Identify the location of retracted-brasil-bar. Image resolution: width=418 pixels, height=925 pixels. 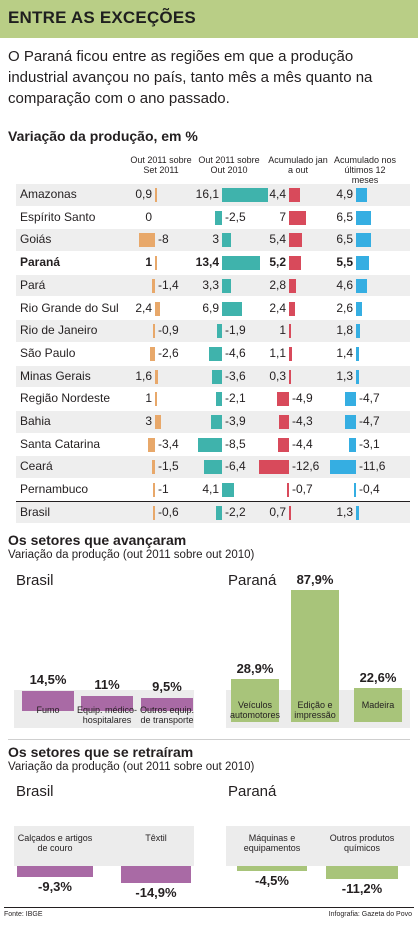
(156, 875).